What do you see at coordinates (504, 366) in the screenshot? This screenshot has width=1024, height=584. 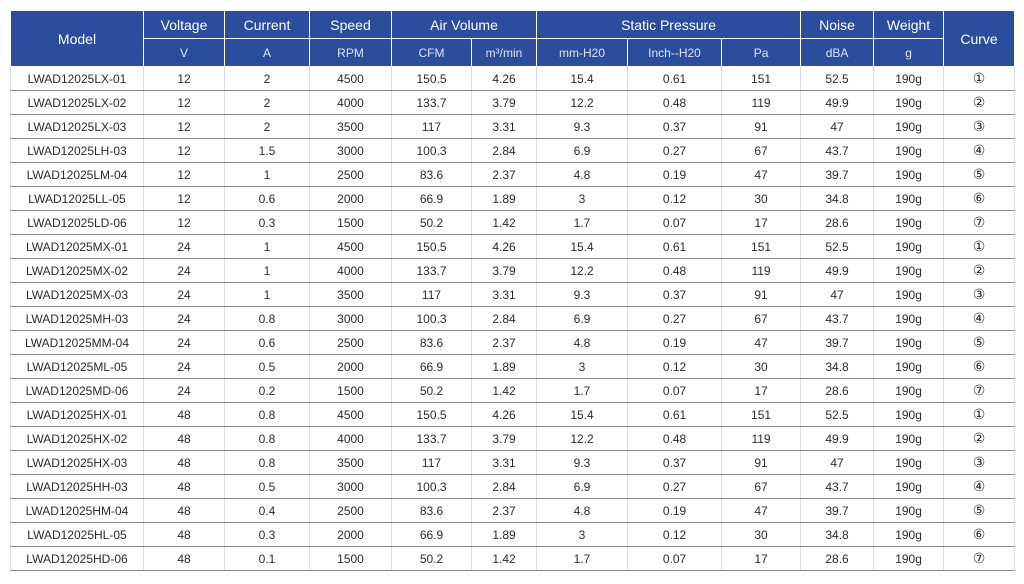 I see `m3-per-min-cell: 1.89` at bounding box center [504, 366].